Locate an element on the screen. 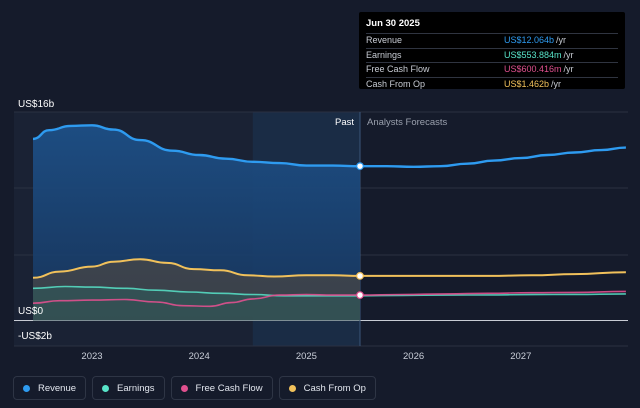 This screenshot has width=640, height=408. x-tick-label: 2026 is located at coordinates (413, 356).